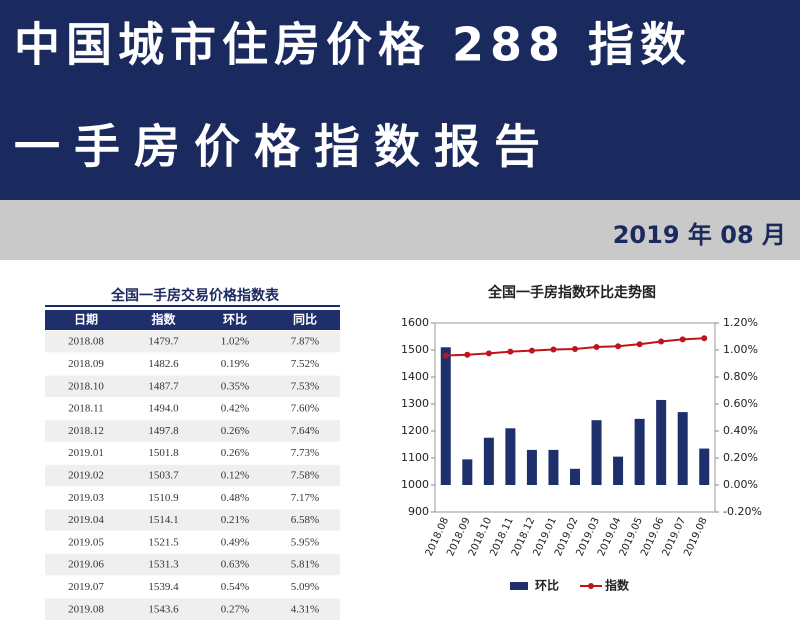  I want to click on table-cell: 1497.8, so click(163, 431).